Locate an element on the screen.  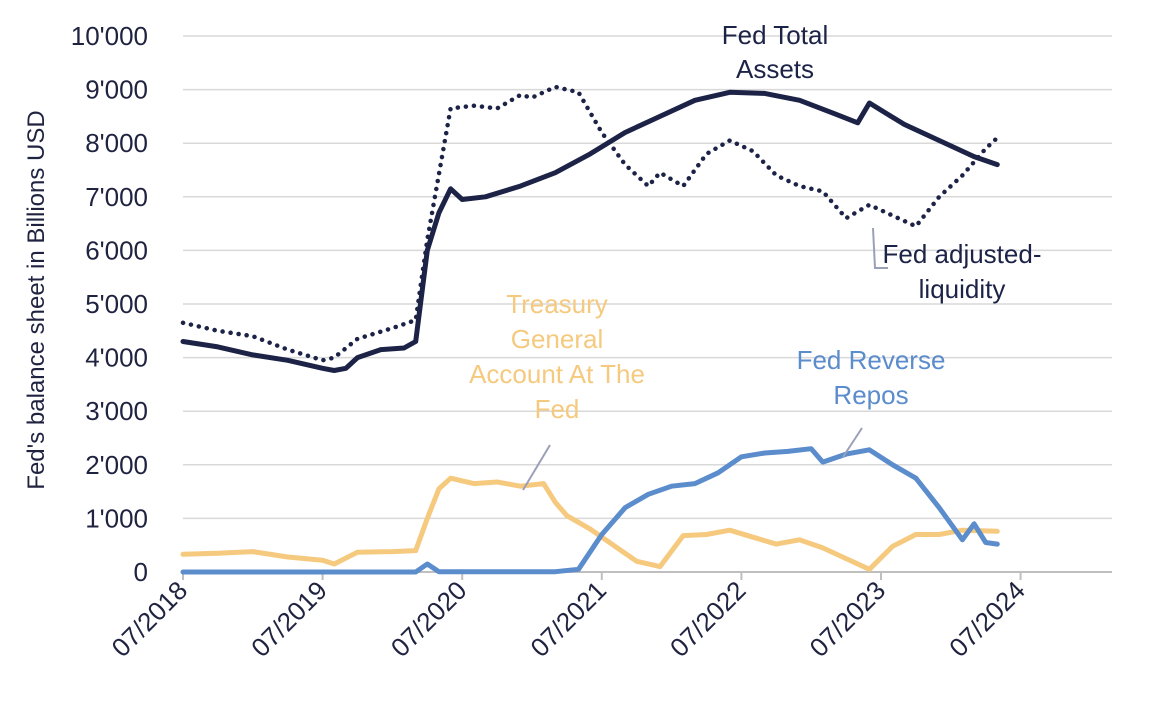
leader-fed-reverse-repos is located at coordinates (852, 442).